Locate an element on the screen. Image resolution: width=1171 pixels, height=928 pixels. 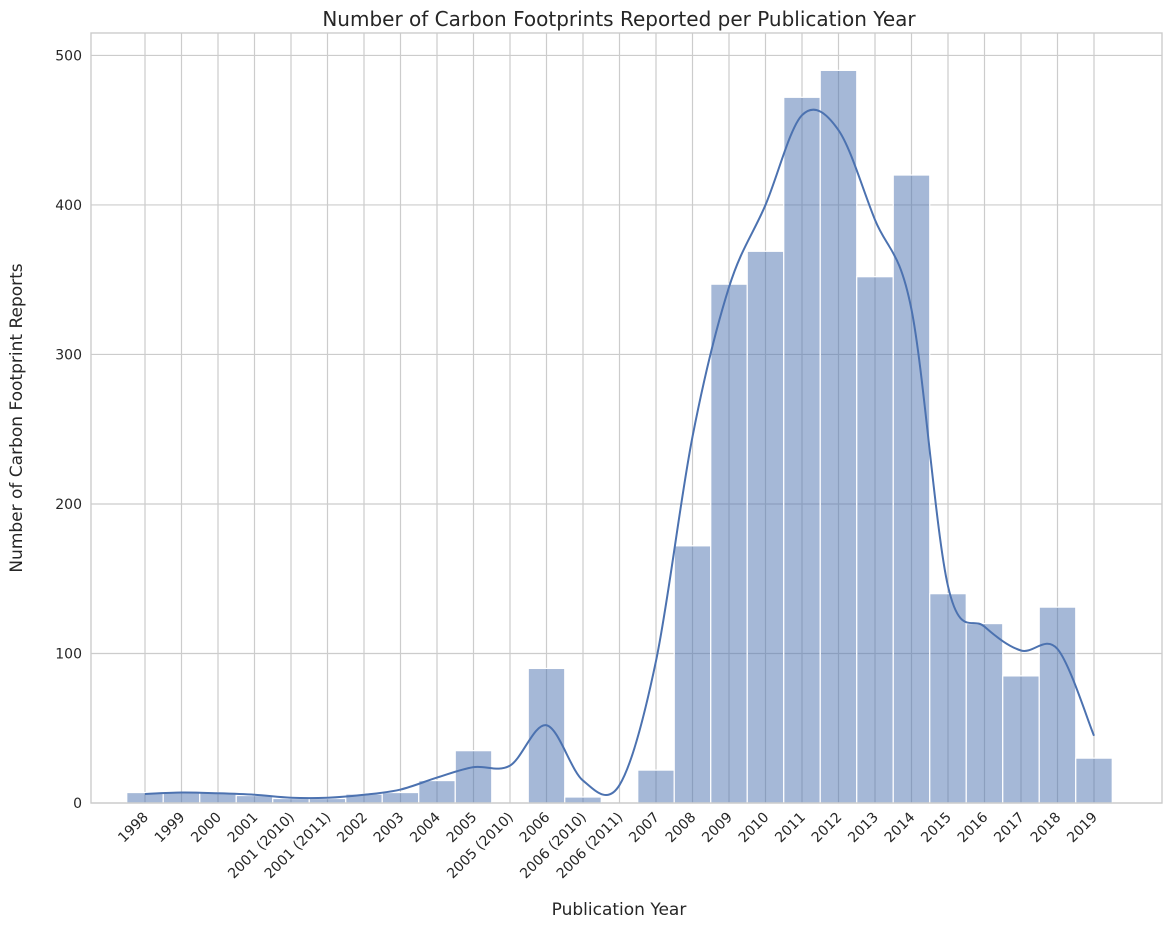
x-tick-label: 2009 is located at coordinates (717, 828).